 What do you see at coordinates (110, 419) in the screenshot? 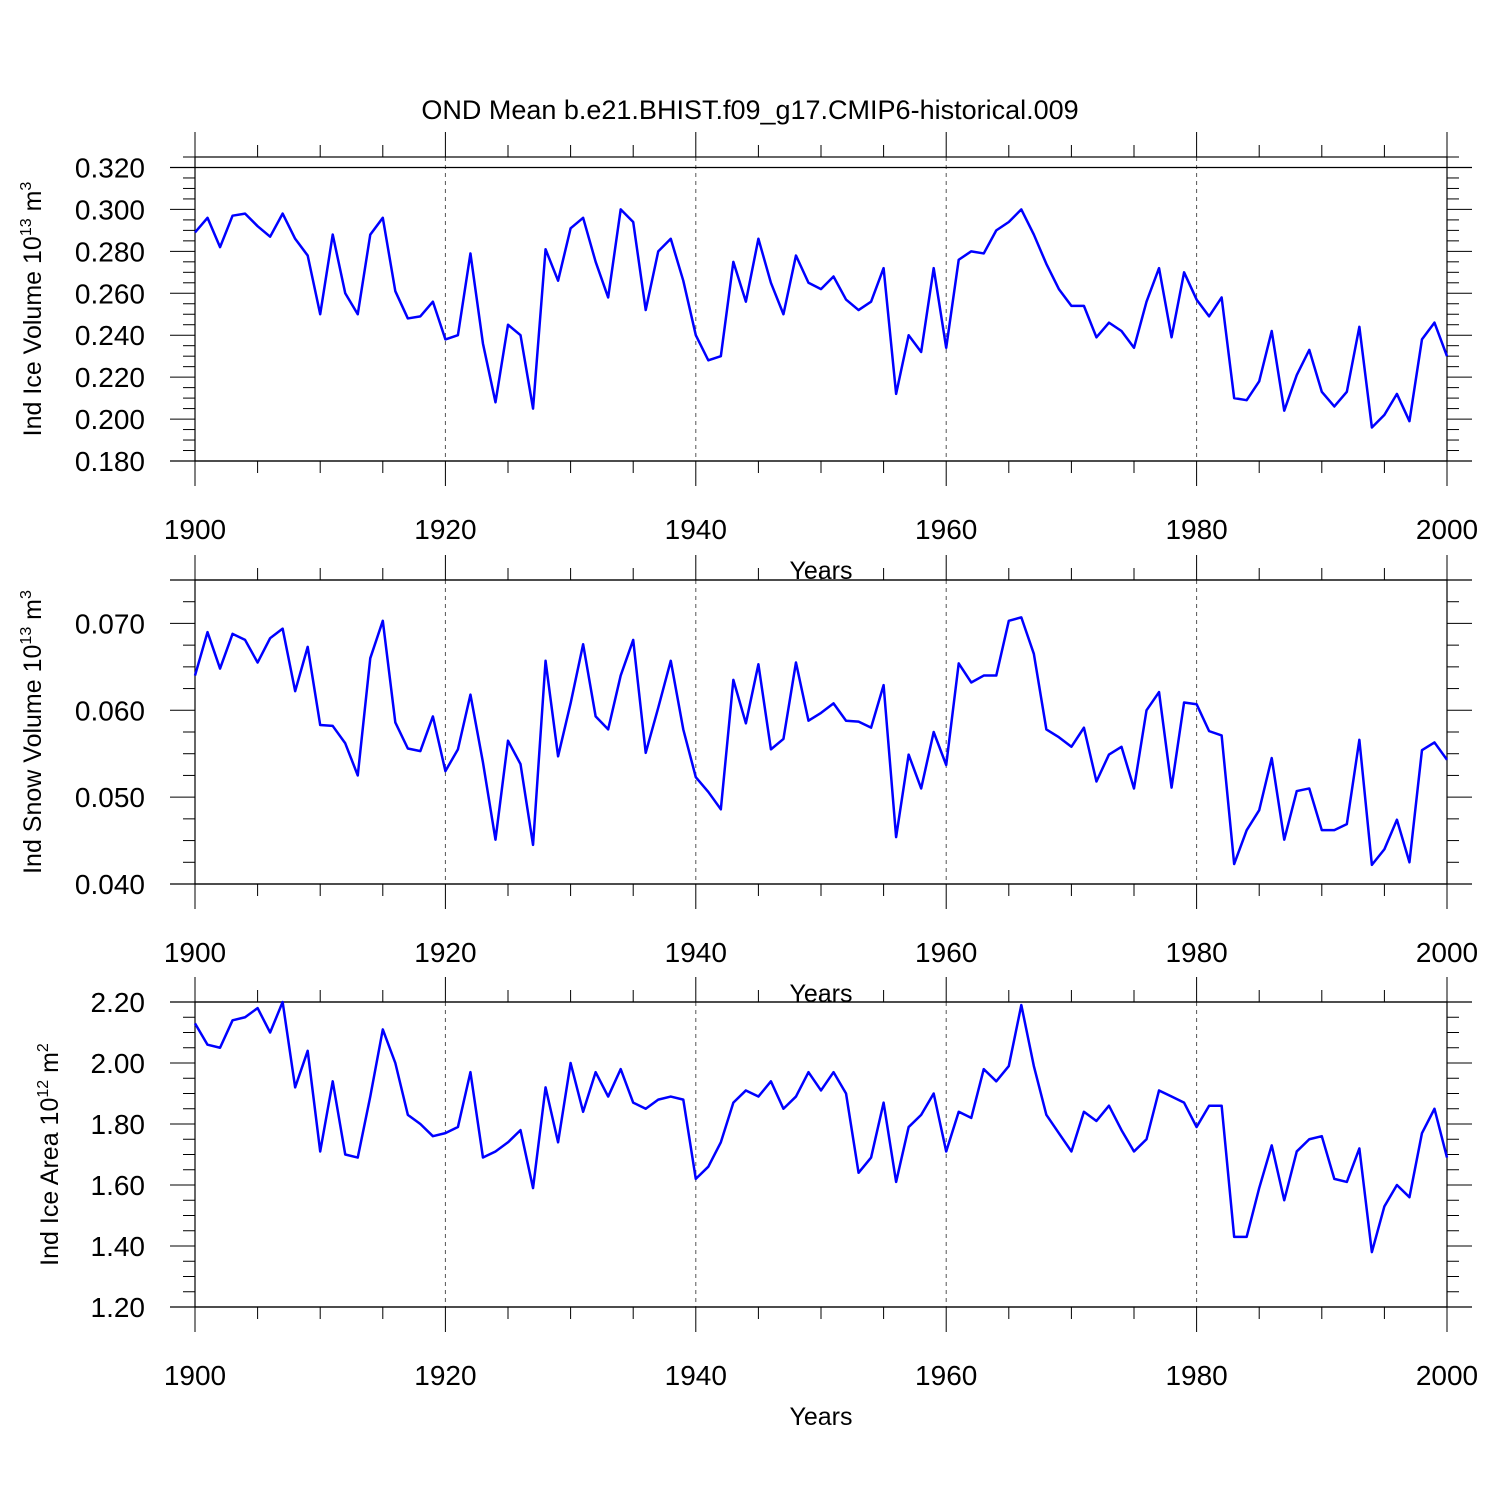
I see `y-tick-label: 0.200` at bounding box center [110, 419].